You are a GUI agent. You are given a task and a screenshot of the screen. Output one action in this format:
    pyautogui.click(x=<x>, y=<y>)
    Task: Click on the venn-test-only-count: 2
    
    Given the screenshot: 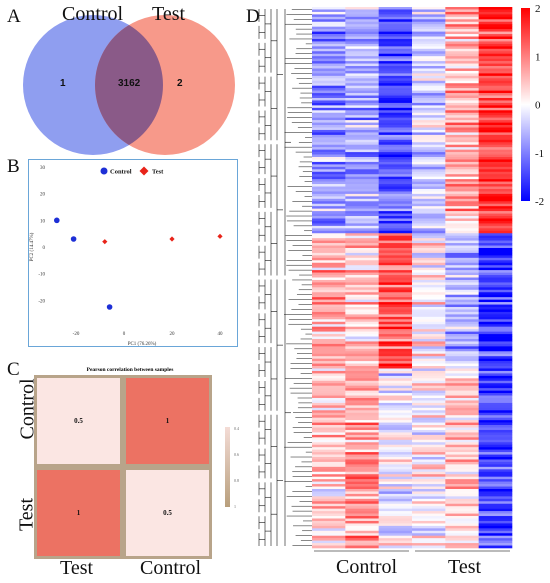 What is the action you would take?
    pyautogui.click(x=180, y=83)
    